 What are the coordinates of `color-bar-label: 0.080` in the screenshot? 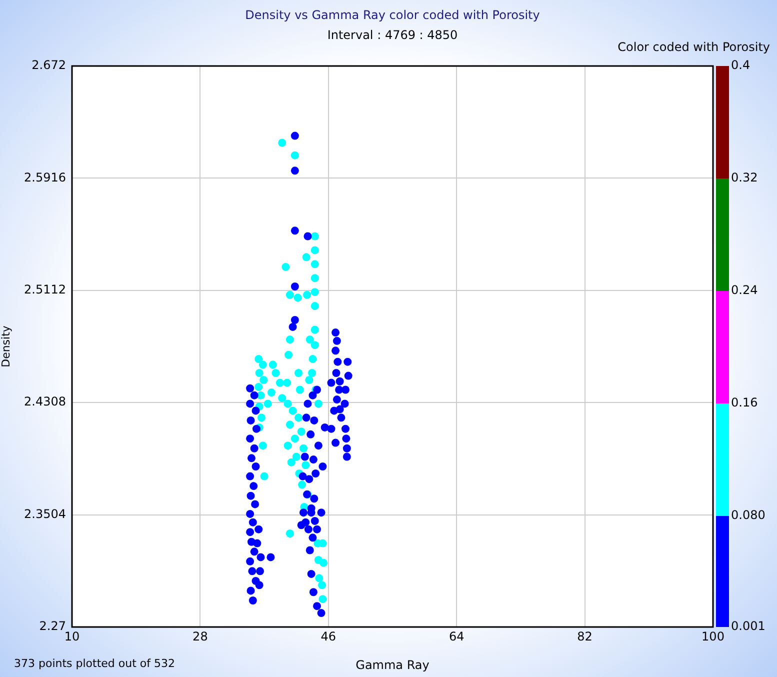 It's located at (748, 515).